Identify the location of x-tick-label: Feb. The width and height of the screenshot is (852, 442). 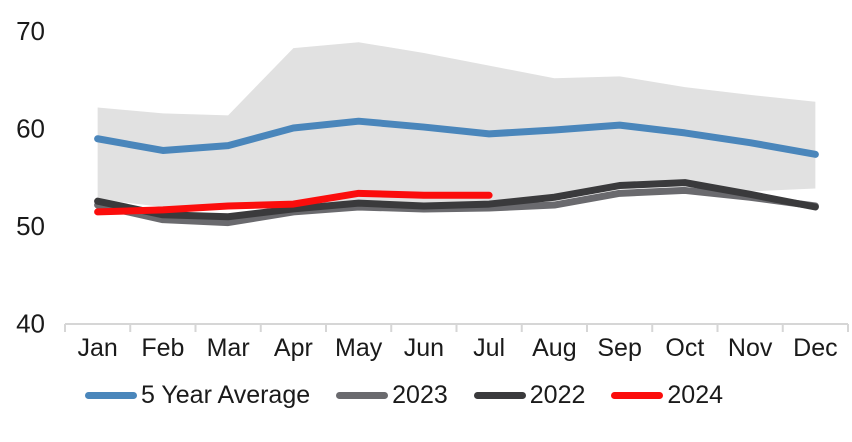
(162, 348).